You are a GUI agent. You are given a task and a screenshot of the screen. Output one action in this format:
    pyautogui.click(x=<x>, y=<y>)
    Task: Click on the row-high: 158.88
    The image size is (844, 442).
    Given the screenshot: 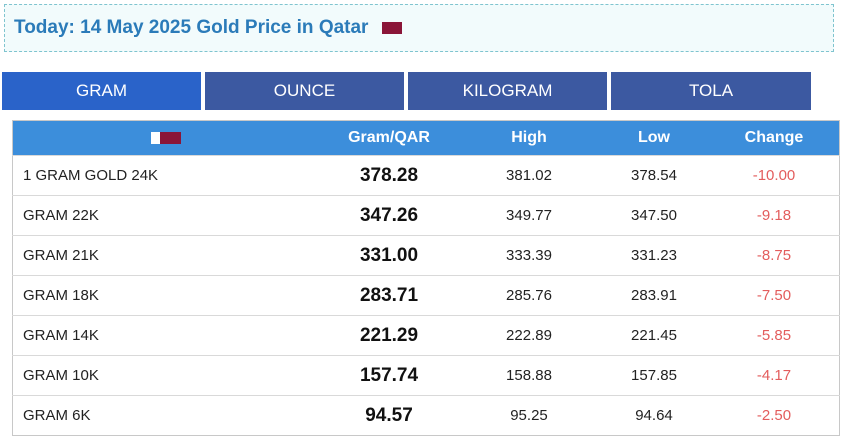 What is the action you would take?
    pyautogui.click(x=529, y=375)
    